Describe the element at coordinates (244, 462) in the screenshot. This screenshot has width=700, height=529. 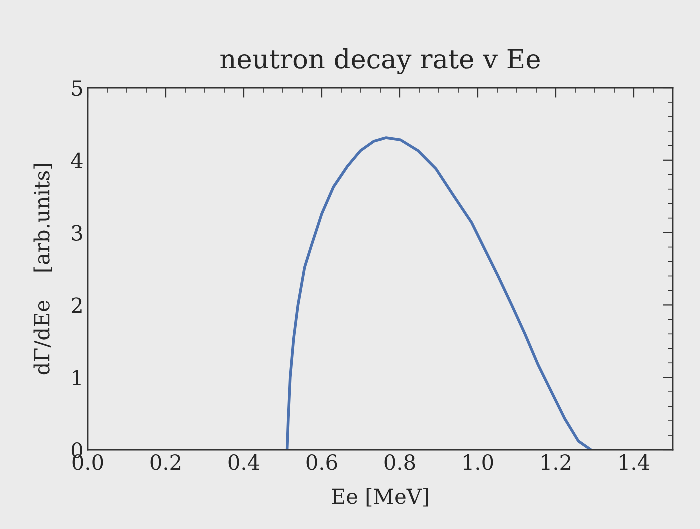
I see `x-tick-label: 0.4` at that location.